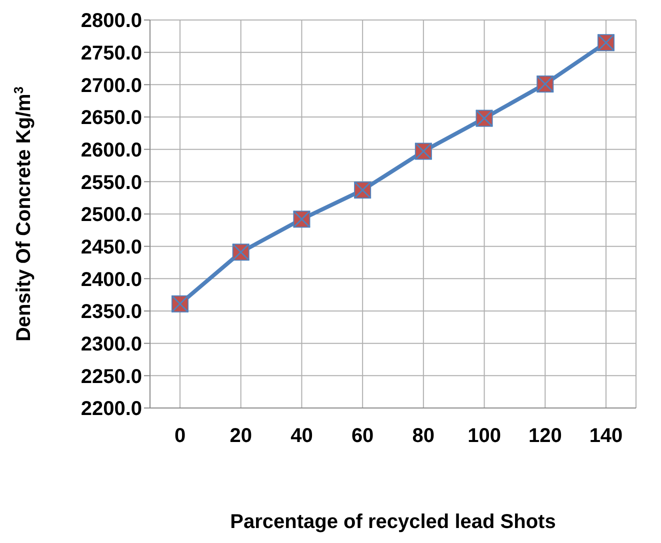 The height and width of the screenshot is (543, 661). What do you see at coordinates (111, 53) in the screenshot?
I see `y-tick-label: 2750.0` at bounding box center [111, 53].